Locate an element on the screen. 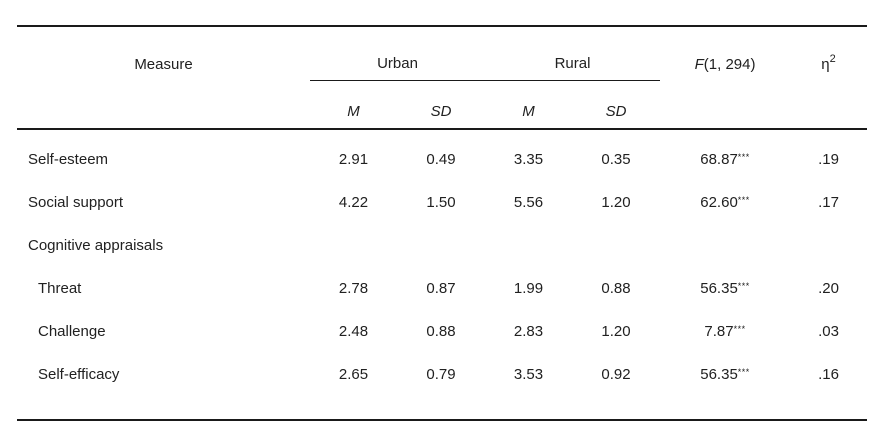  table-row-category: Cognitive appraisals is located at coordinates (442, 245).